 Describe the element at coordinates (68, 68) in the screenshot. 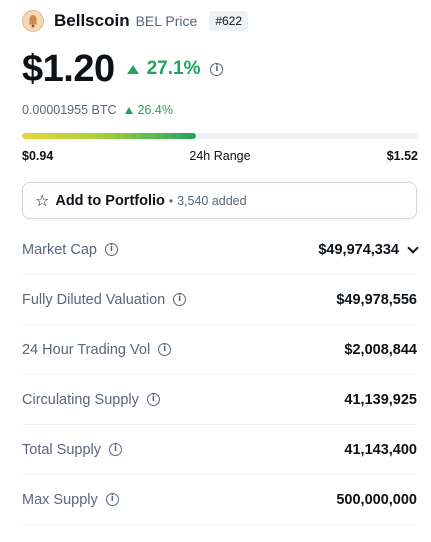

I see `current-price: $1.20` at that location.